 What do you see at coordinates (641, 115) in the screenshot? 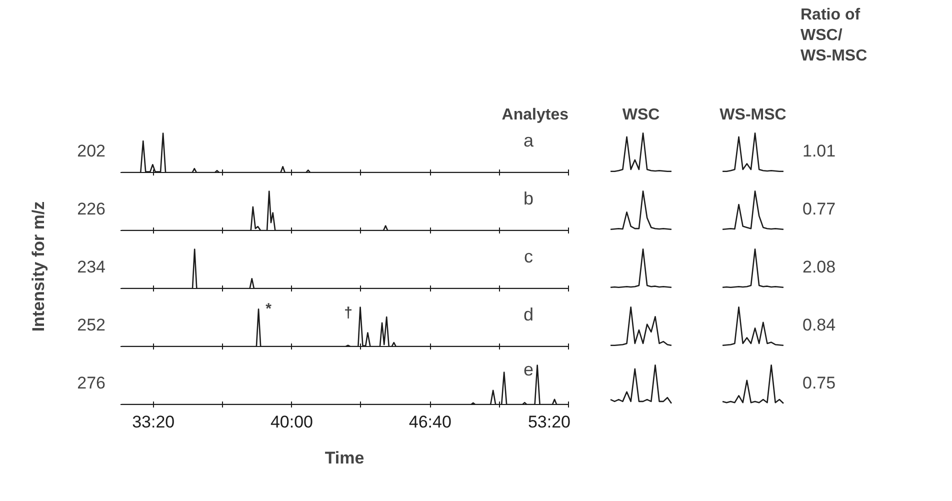
I see `chart-title: WSC` at bounding box center [641, 115].